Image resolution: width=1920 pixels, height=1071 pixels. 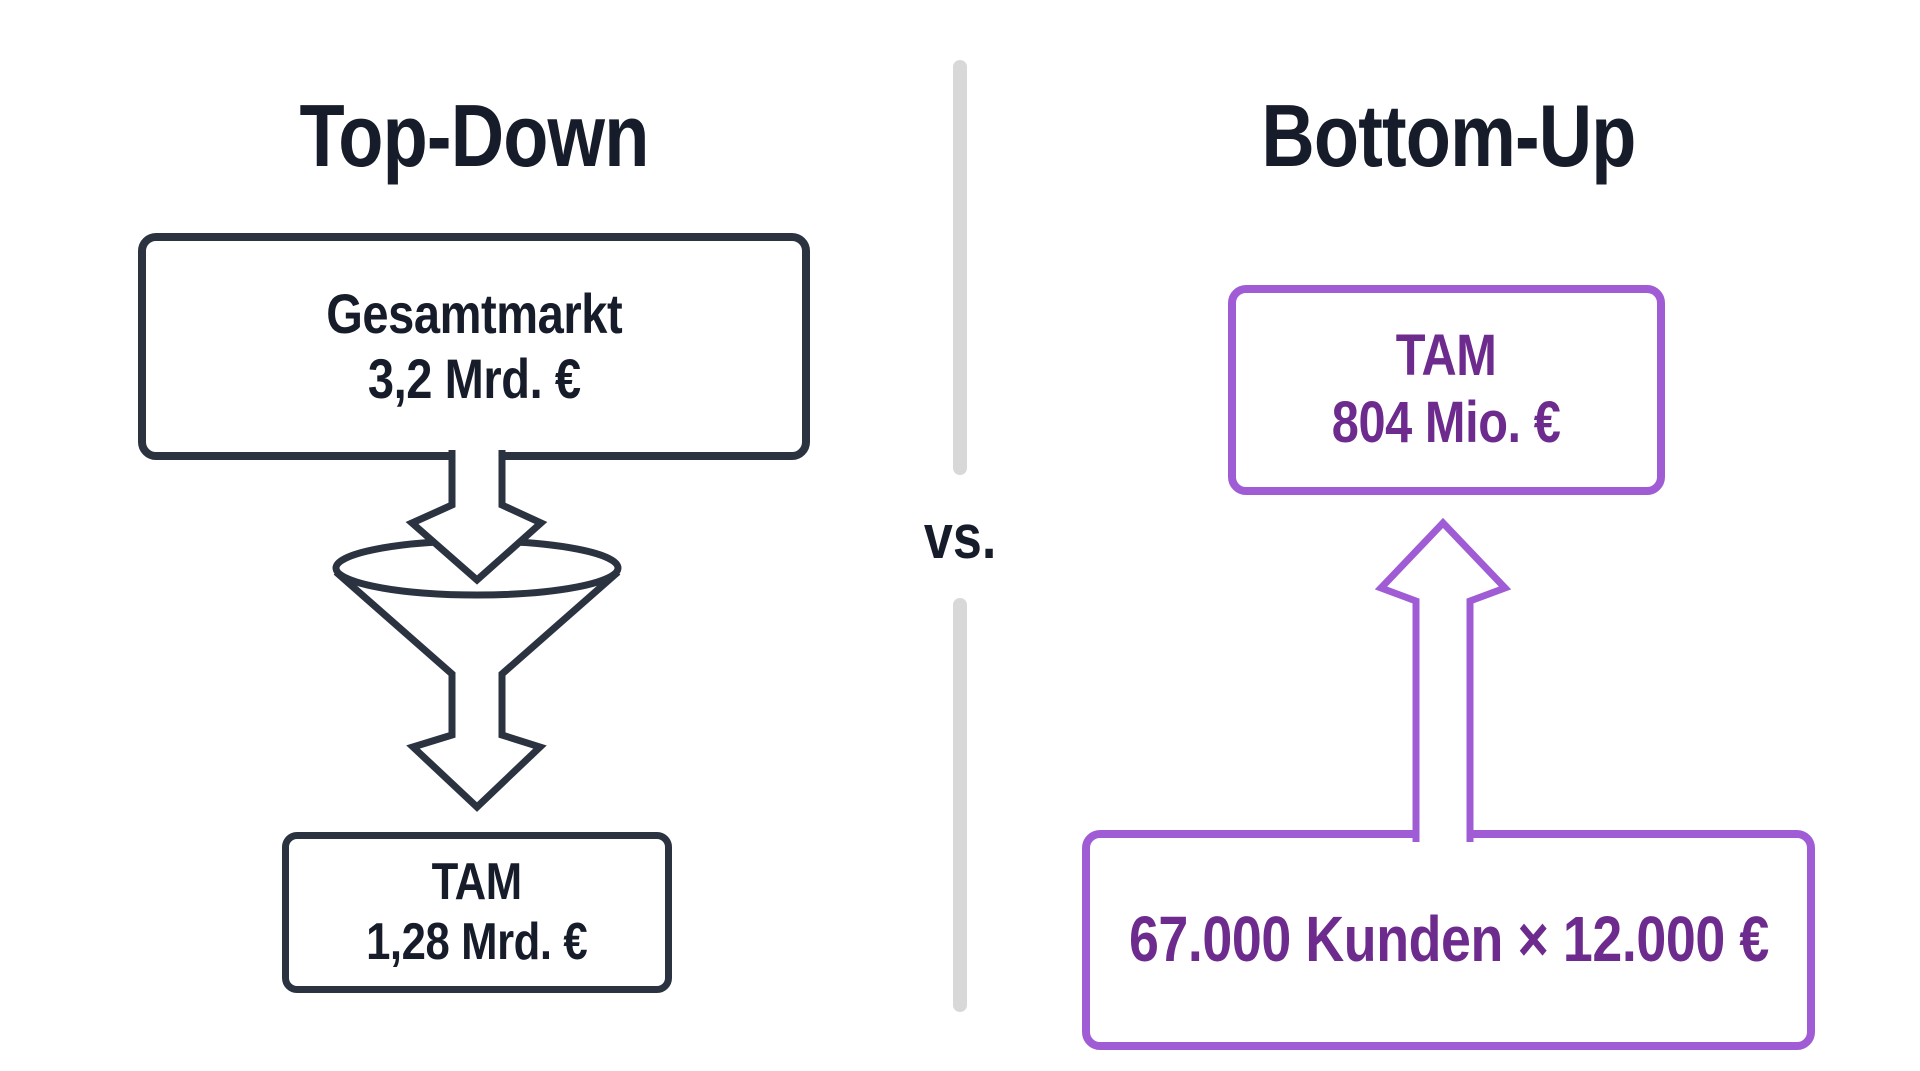 What do you see at coordinates (477, 881) in the screenshot?
I see `tam-left-label: TAM` at bounding box center [477, 881].